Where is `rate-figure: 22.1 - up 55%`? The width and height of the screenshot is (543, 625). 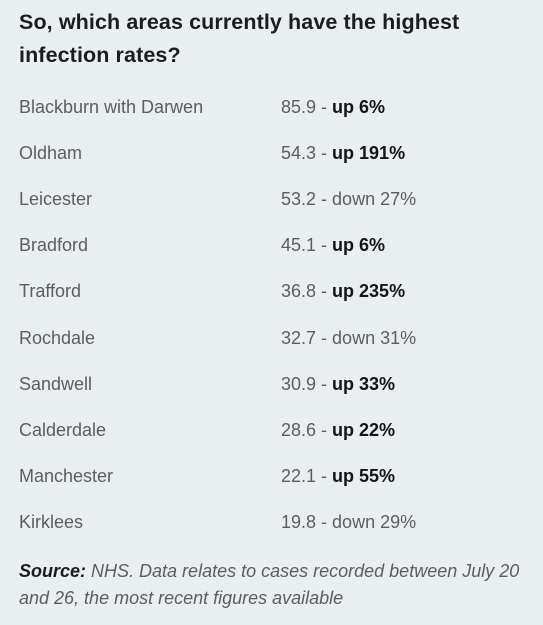
rate-figure: 22.1 - up 55% is located at coordinates (338, 476).